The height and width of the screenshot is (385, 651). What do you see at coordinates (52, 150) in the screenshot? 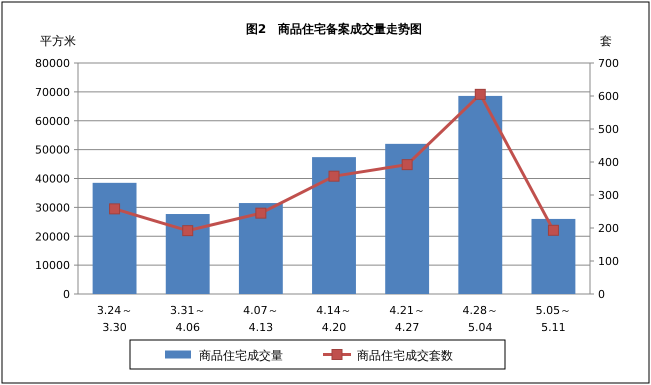
I see `y-tick-label: 50000` at bounding box center [52, 150].